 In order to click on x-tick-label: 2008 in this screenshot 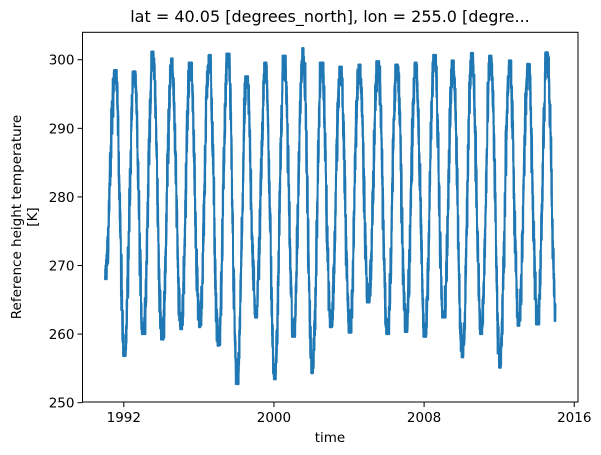, I will do `click(424, 418)`.